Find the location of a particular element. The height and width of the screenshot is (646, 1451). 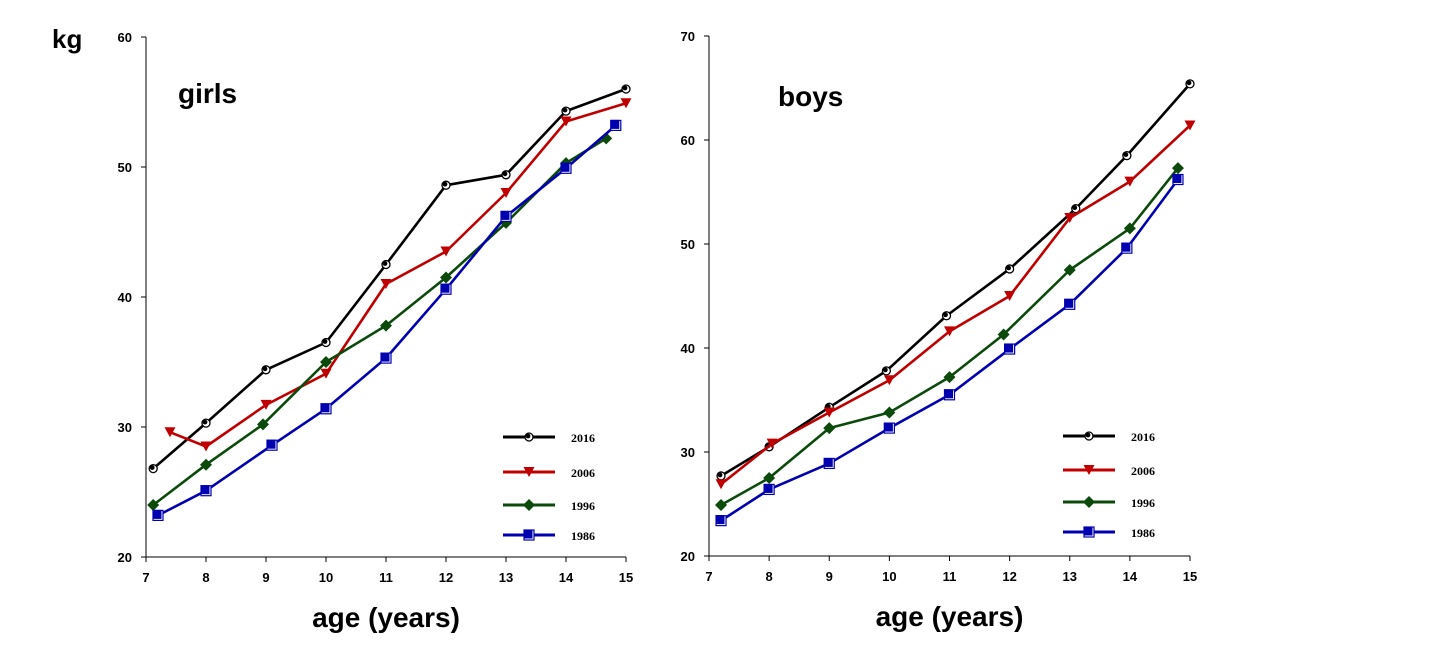

legend-label: 1996 is located at coordinates (583, 506).